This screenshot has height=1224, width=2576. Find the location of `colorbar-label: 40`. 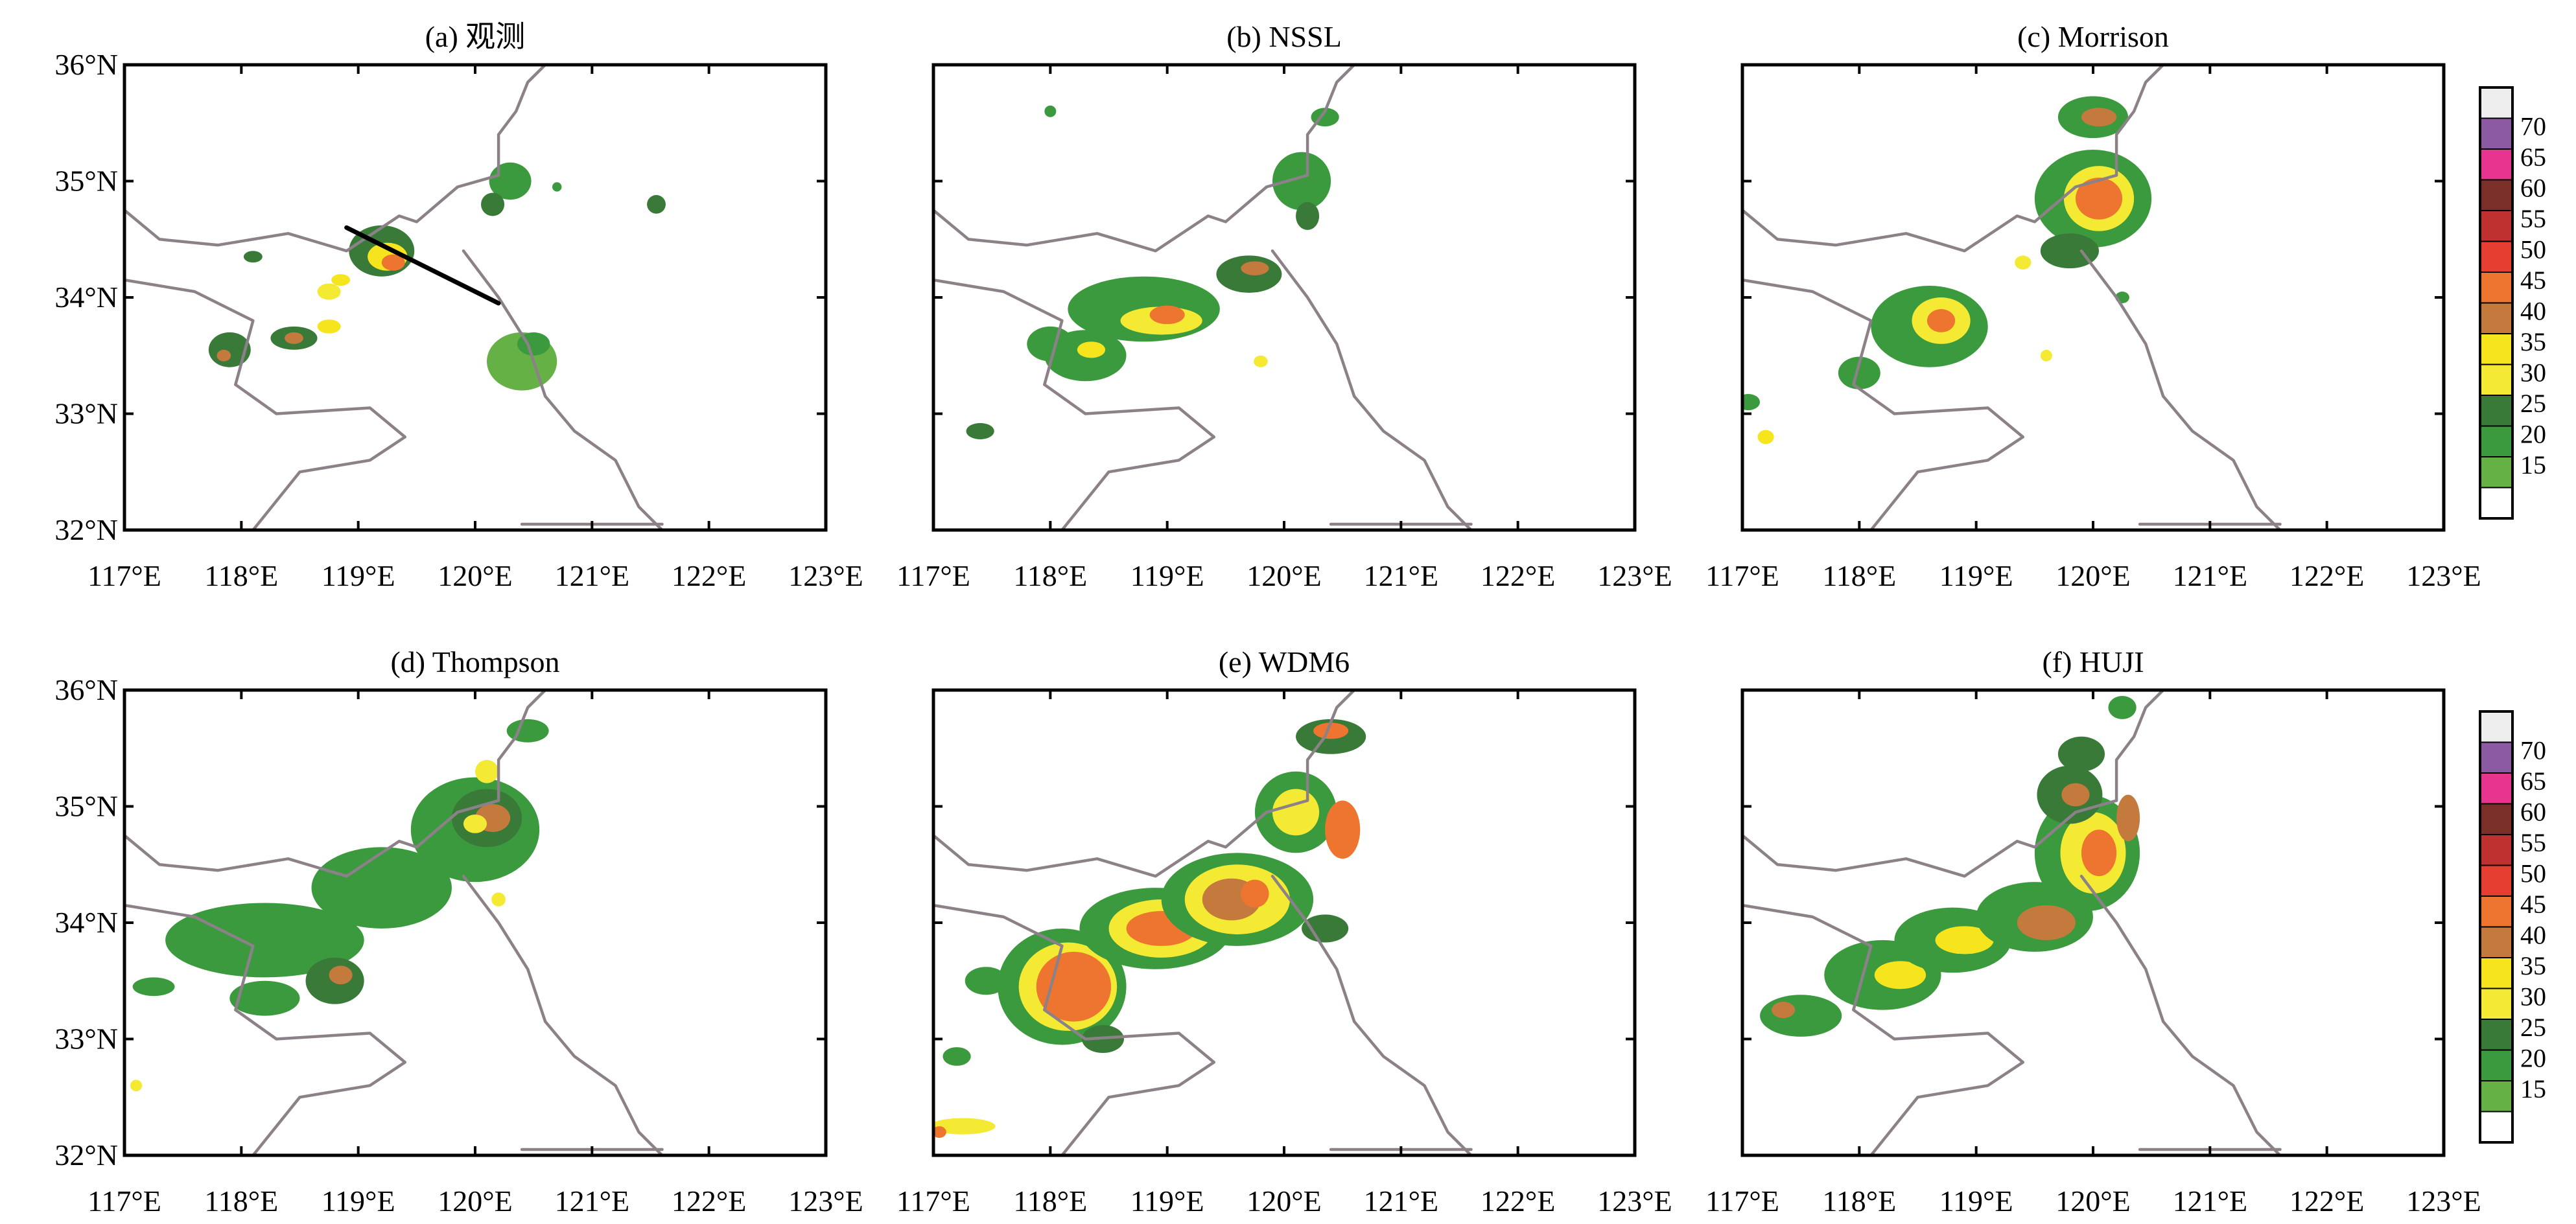

colorbar-label: 40 is located at coordinates (2533, 934).